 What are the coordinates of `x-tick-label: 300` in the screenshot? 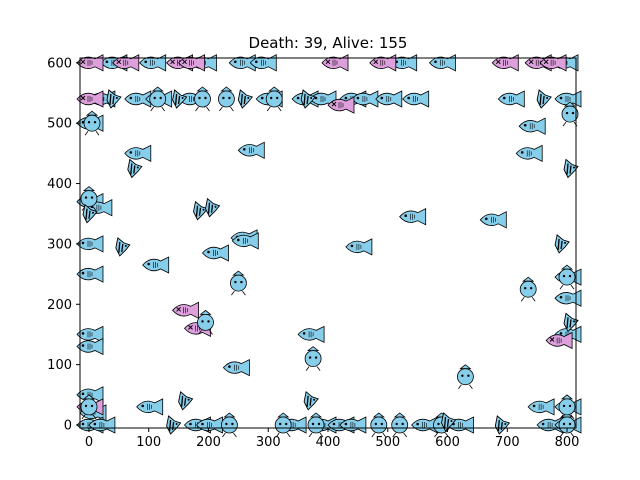 It's located at (268, 442).